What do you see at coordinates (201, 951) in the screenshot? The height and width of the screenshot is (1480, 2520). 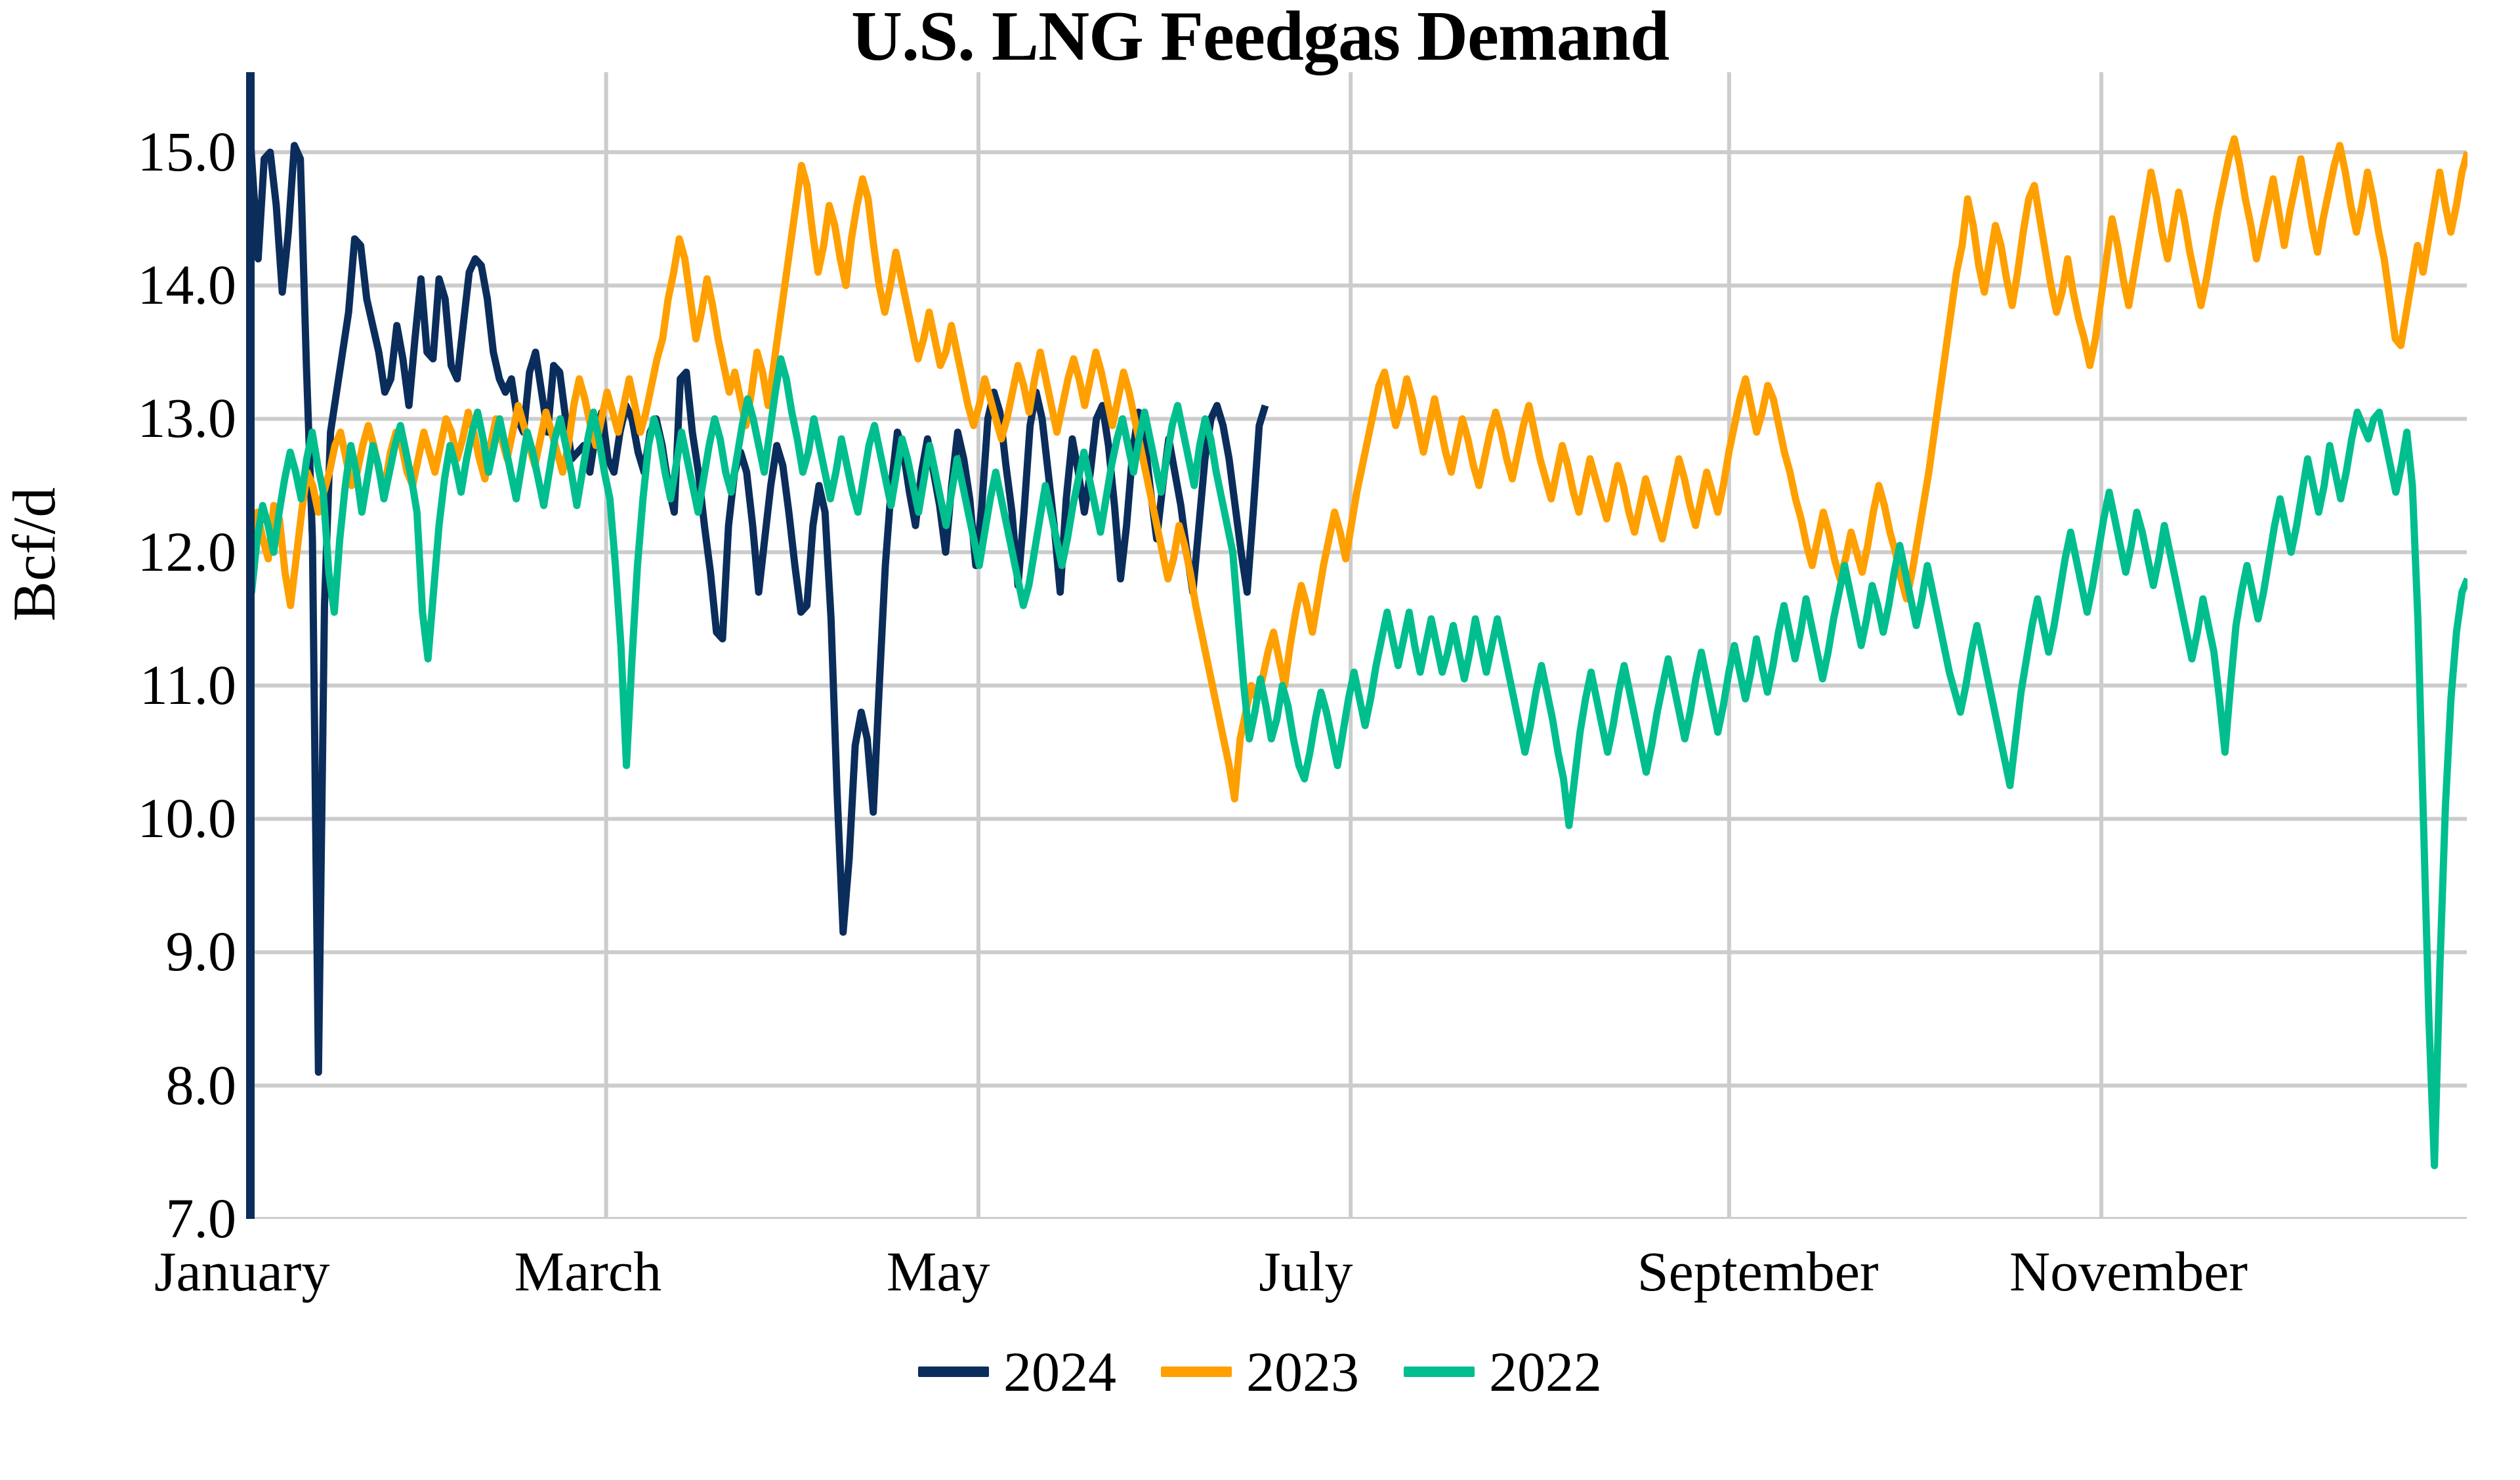 I see `y-tick-label: 9.0` at bounding box center [201, 951].